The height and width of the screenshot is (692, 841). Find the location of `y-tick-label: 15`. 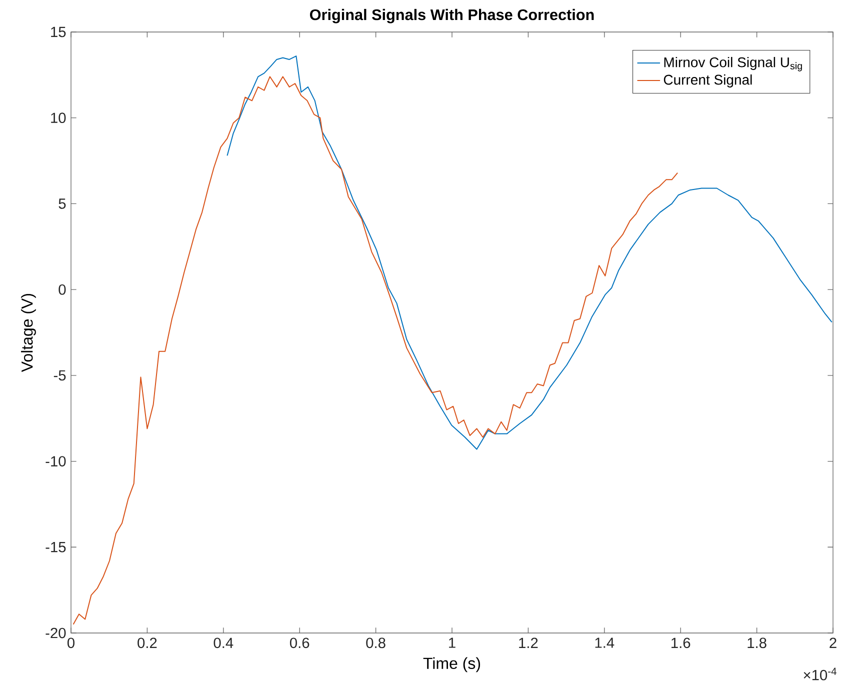

y-tick-label: 15 is located at coordinates (58, 32).